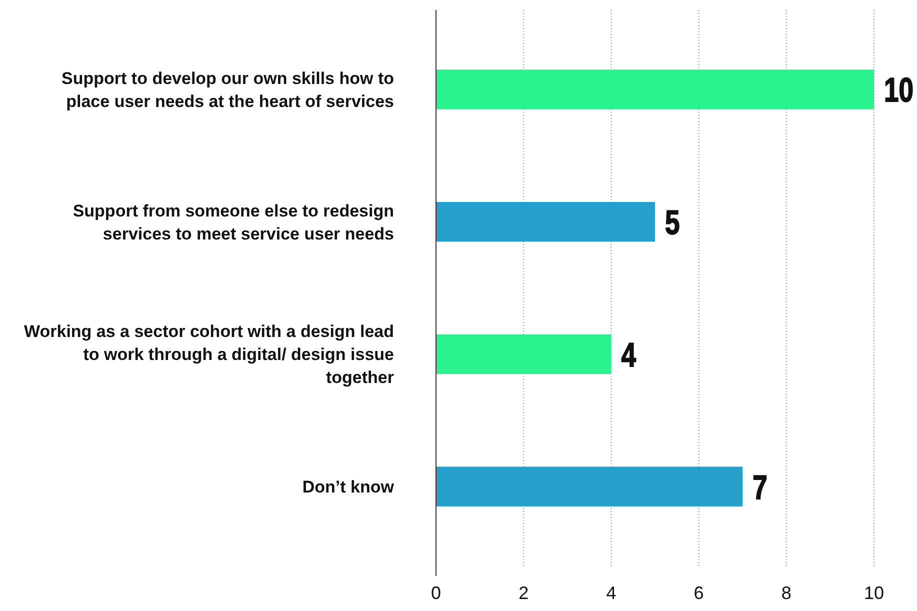 The width and height of the screenshot is (917, 611). I want to click on y-tick-label: Don’t know, so click(348, 487).